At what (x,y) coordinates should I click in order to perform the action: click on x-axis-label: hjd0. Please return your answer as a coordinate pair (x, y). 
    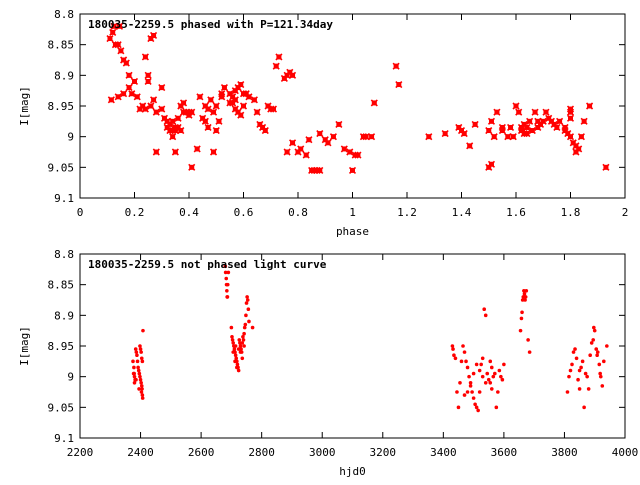
    Looking at the image, I should click on (352, 471).